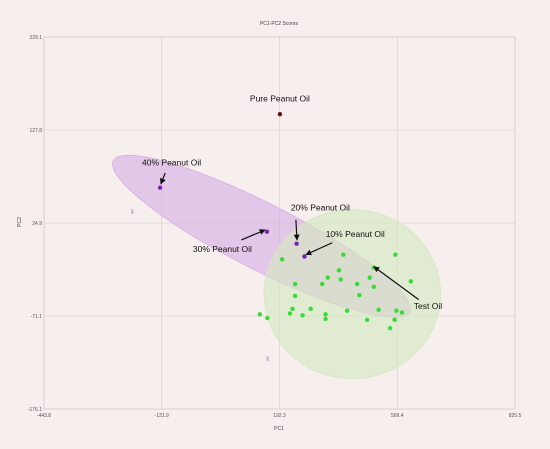 Image resolution: width=550 pixels, height=449 pixels. What do you see at coordinates (35, 131) in the screenshot?
I see `y-tick-label: 127.8` at bounding box center [35, 131].